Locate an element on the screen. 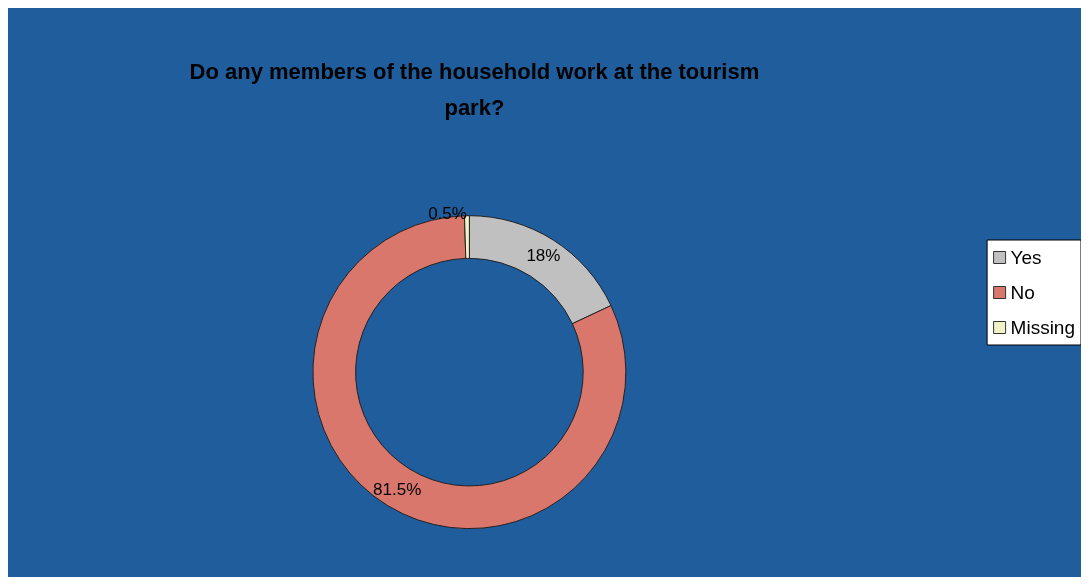 The width and height of the screenshot is (1089, 585). chart-title: Do any members of the household work at the tourism park? is located at coordinates (474, 89).